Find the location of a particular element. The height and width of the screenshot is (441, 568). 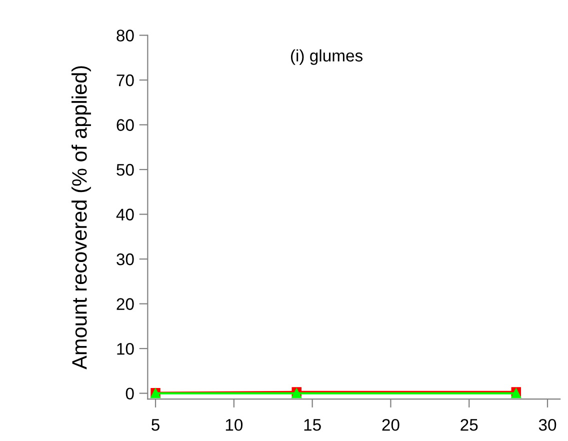

x-tick-label: 20 is located at coordinates (391, 424).